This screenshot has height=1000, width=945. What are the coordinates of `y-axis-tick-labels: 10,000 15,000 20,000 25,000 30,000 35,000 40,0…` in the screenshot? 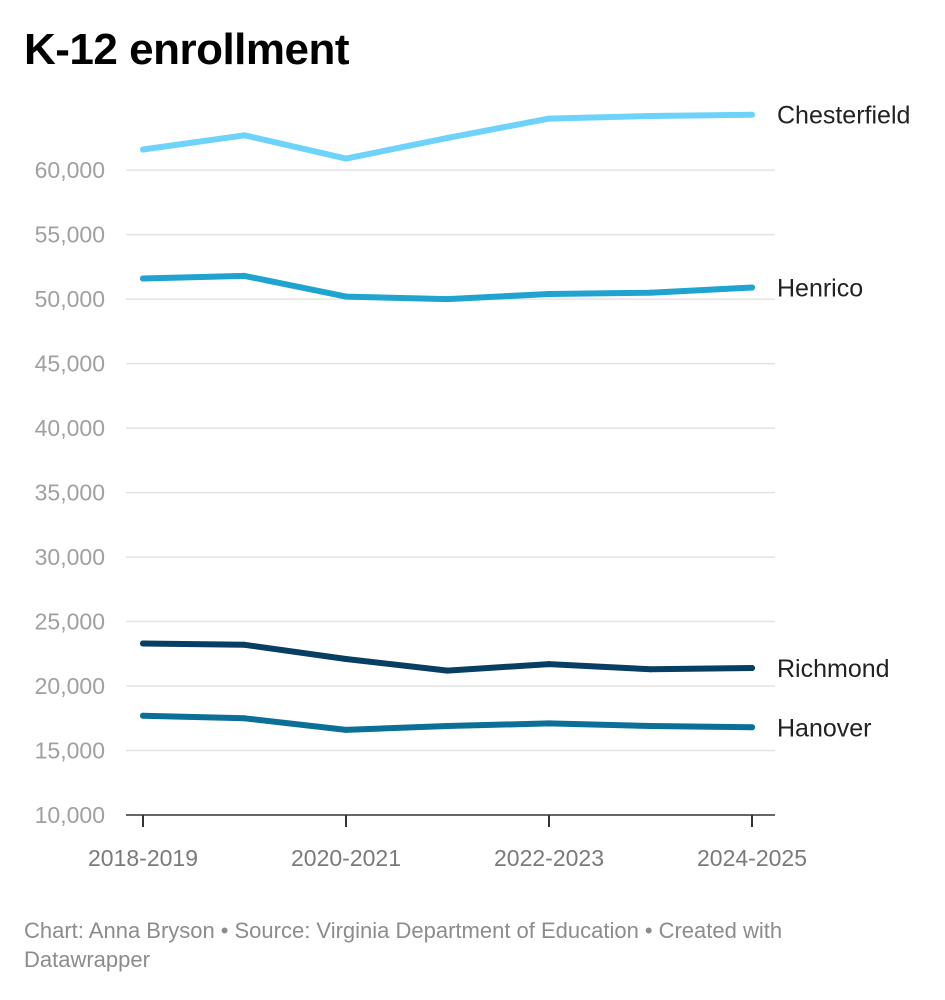 It's located at (70, 492).